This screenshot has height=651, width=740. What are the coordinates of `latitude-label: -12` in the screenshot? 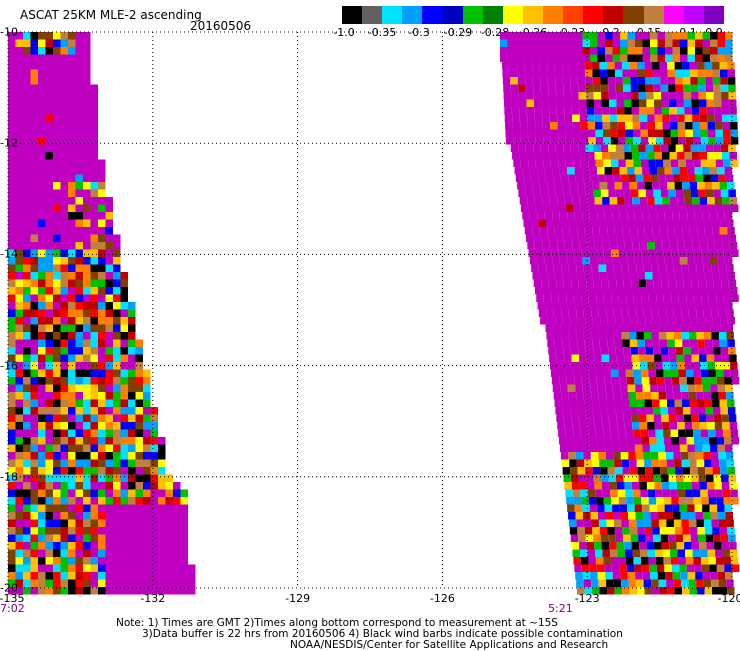 It's located at (9, 143).